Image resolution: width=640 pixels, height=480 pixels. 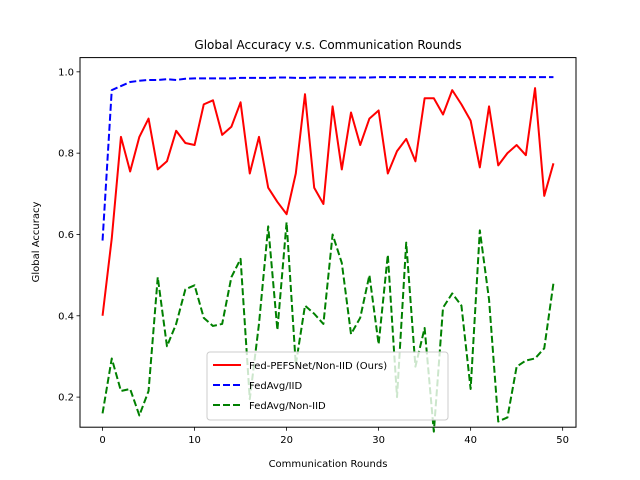 I want to click on legend-label: FedAvg/IID, so click(x=275, y=386).